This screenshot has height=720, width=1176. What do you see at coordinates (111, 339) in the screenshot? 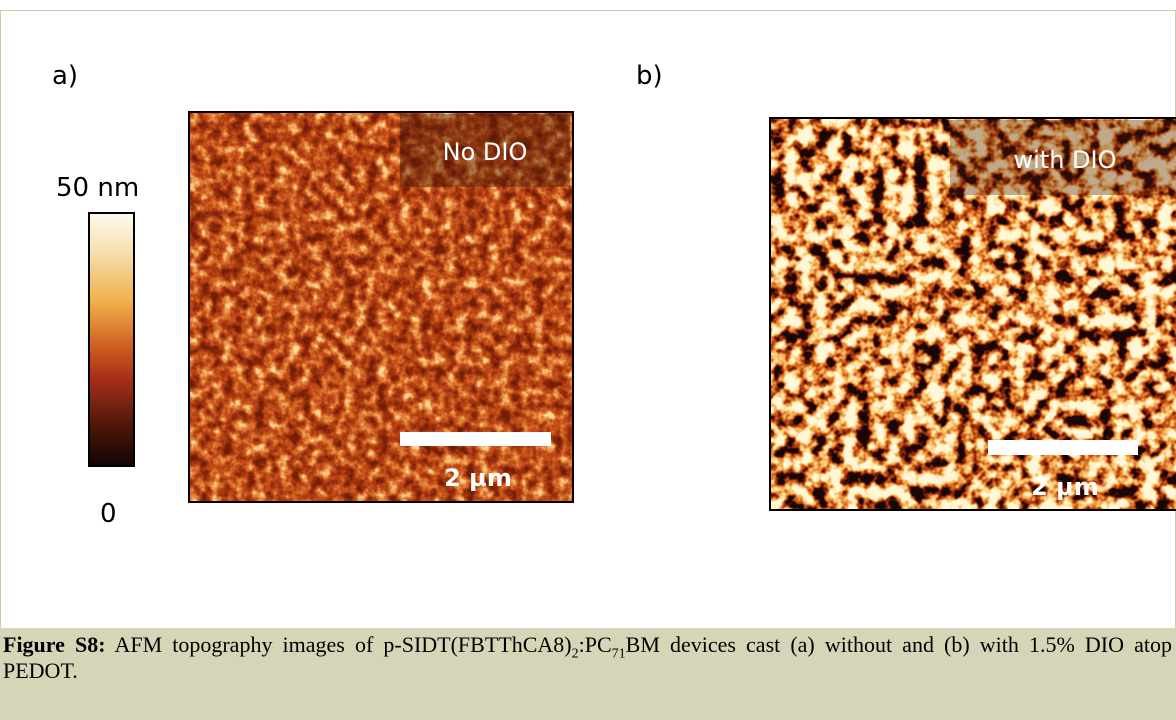
I see `colorbar` at bounding box center [111, 339].